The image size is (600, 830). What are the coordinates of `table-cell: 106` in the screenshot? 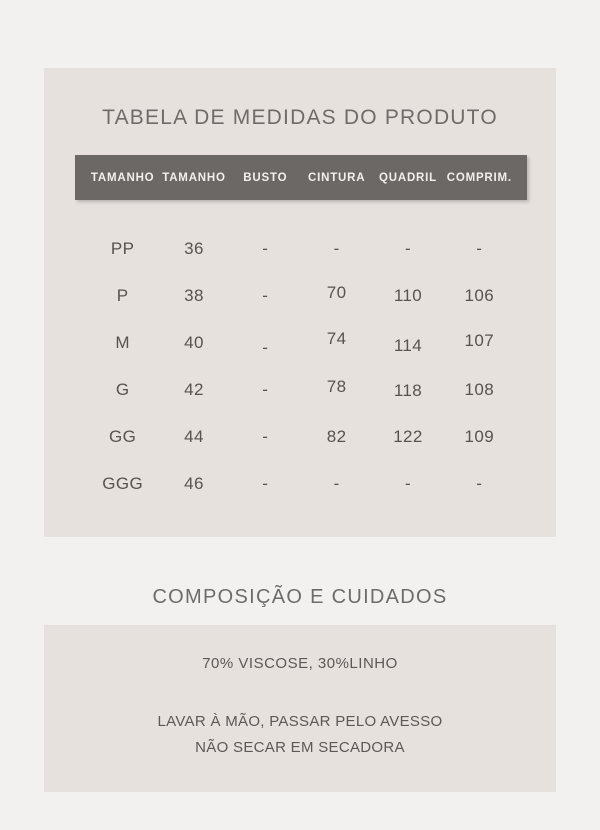 It's located at (479, 295).